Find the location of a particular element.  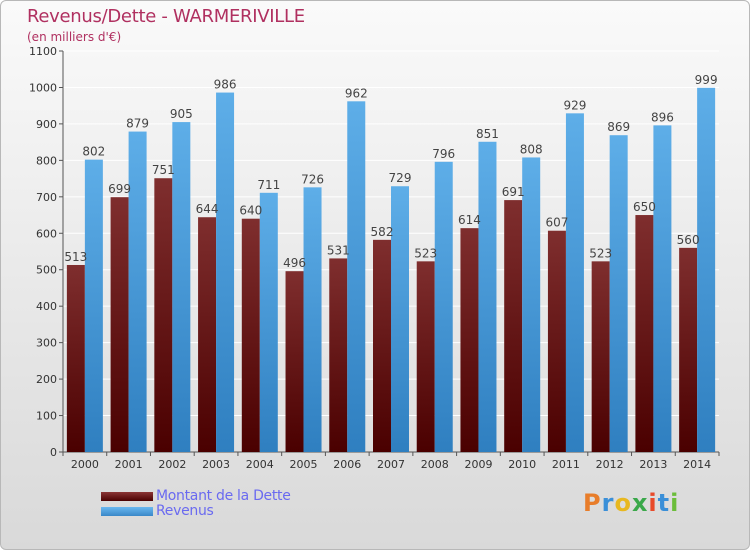

logo-letter: t is located at coordinates (664, 503).